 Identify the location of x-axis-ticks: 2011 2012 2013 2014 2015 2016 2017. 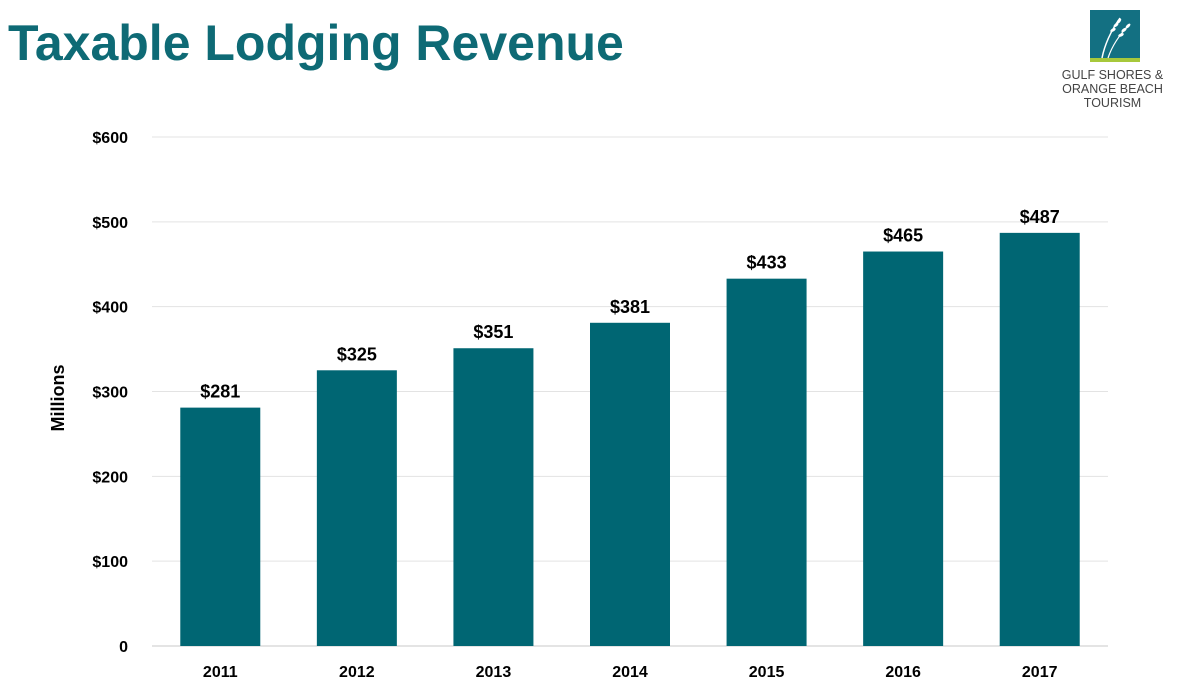
(630, 672).